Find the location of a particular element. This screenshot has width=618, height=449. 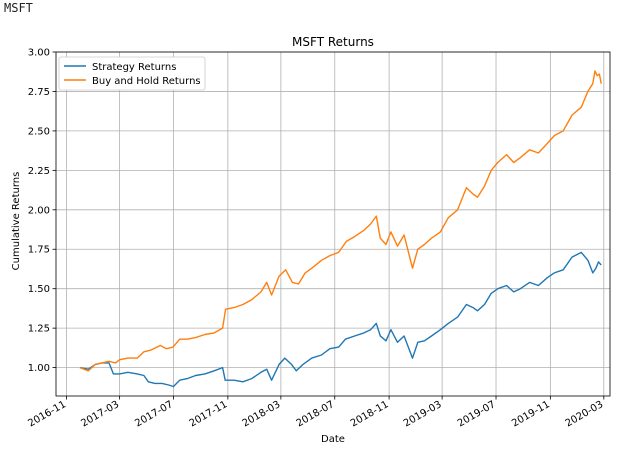

x-tick-label: 2018-07 is located at coordinates (316, 414).